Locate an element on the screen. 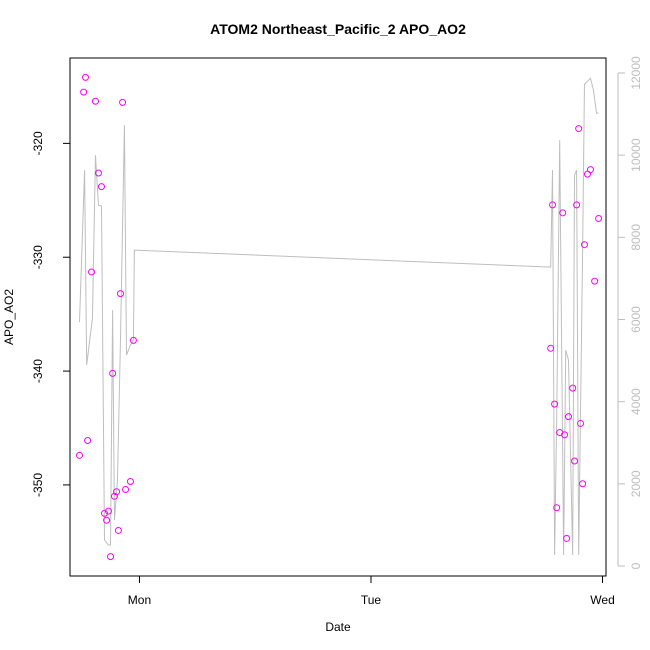 Image resolution: width=650 pixels, height=650 pixels. y2-tick-label: 8000 is located at coordinates (636, 237).